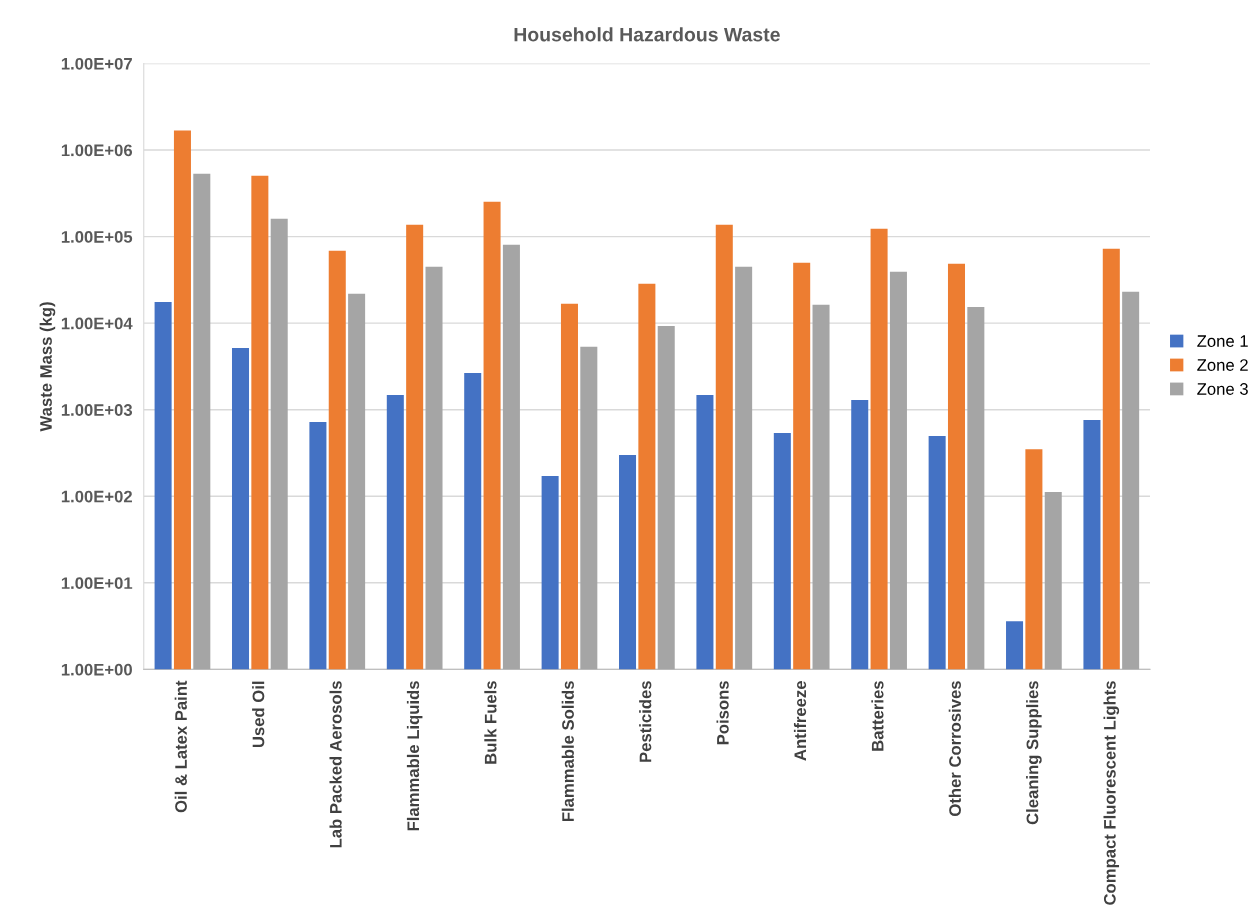 Image resolution: width=1250 pixels, height=907 pixels. I want to click on x-tick-label: Other Corrosives, so click(954, 748).